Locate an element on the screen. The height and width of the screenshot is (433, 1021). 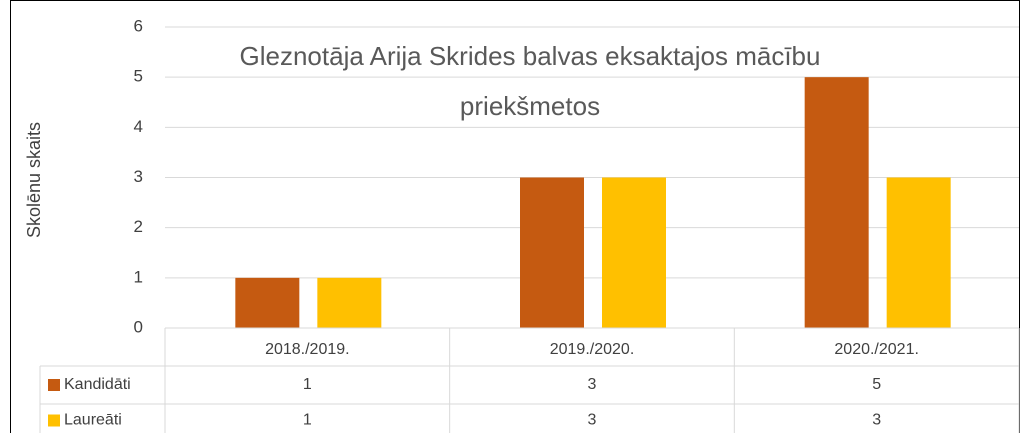
legend-label: Laureāti is located at coordinates (93, 420).